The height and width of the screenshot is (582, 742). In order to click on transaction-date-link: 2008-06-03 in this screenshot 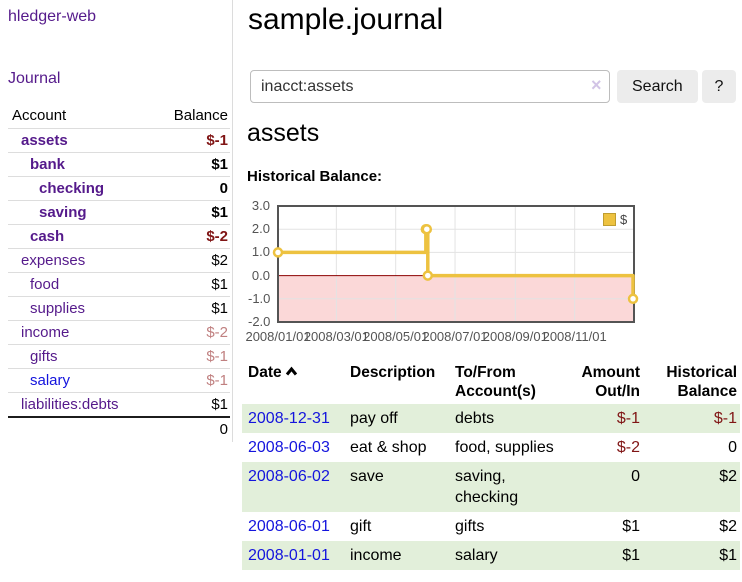, I will do `click(289, 447)`.